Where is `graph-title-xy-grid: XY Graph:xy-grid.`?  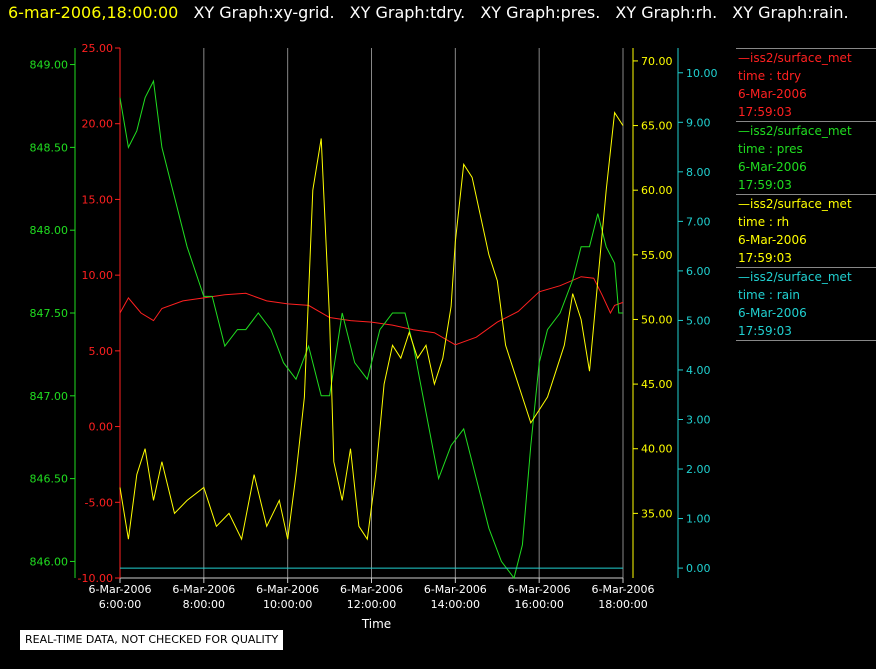
graph-title-xy-grid: XY Graph:xy-grid. is located at coordinates (264, 12).